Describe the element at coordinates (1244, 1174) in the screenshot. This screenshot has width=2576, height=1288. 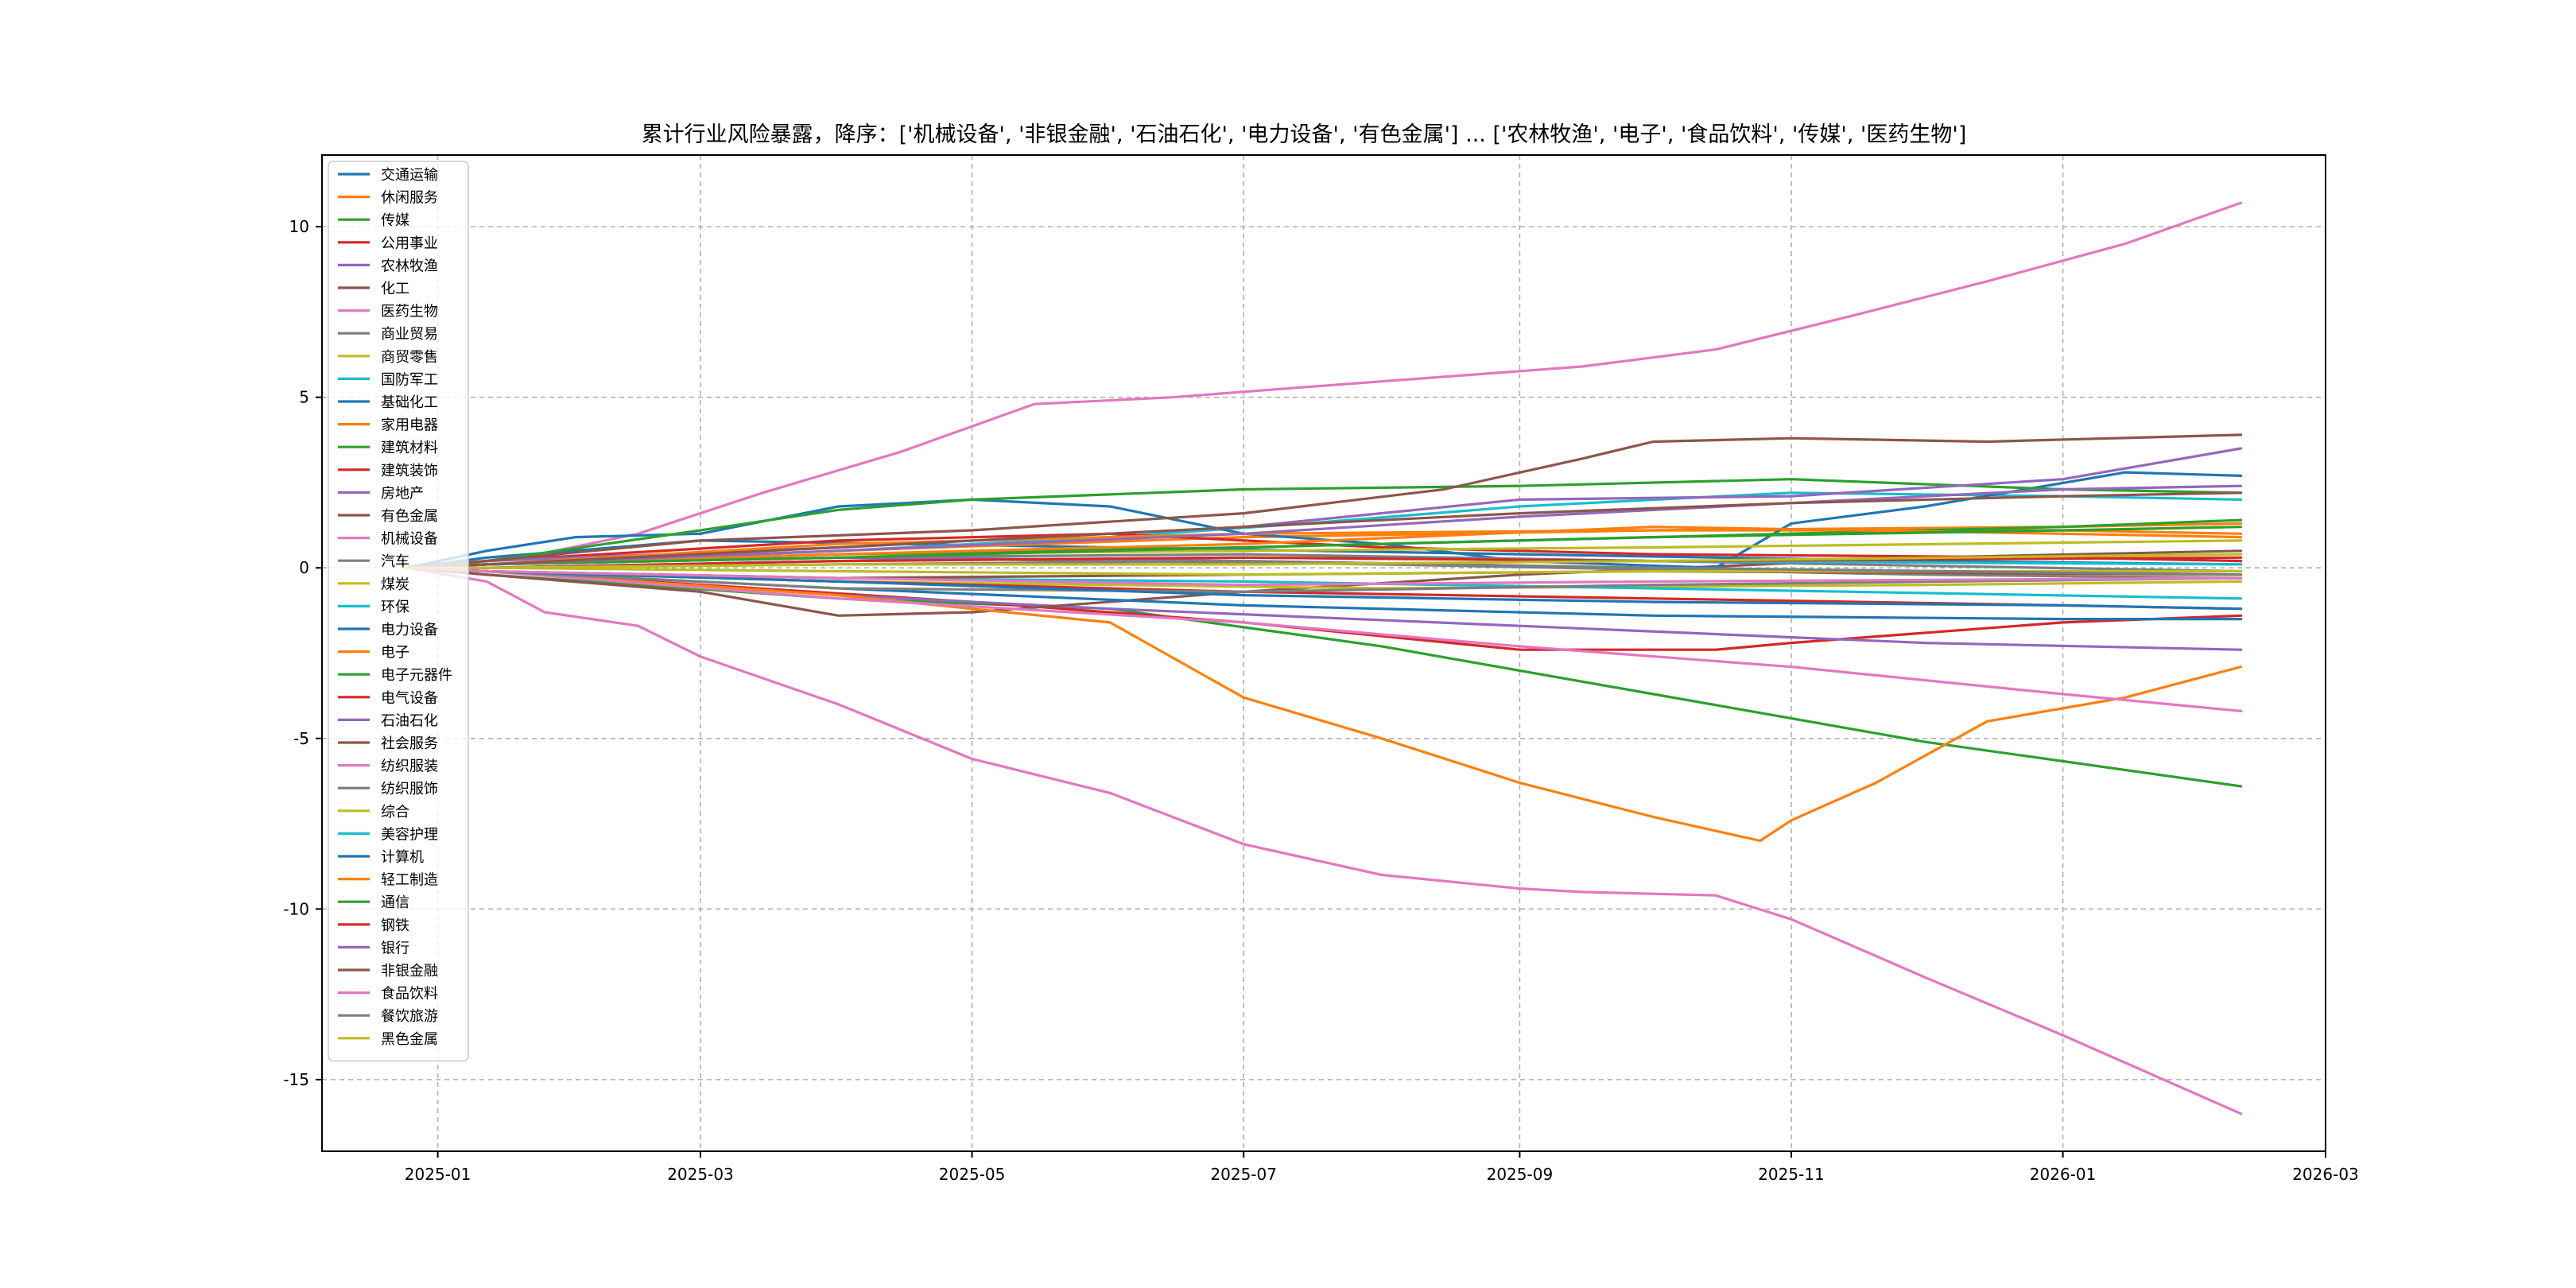
I see `x-tick-label: 2025-07` at that location.